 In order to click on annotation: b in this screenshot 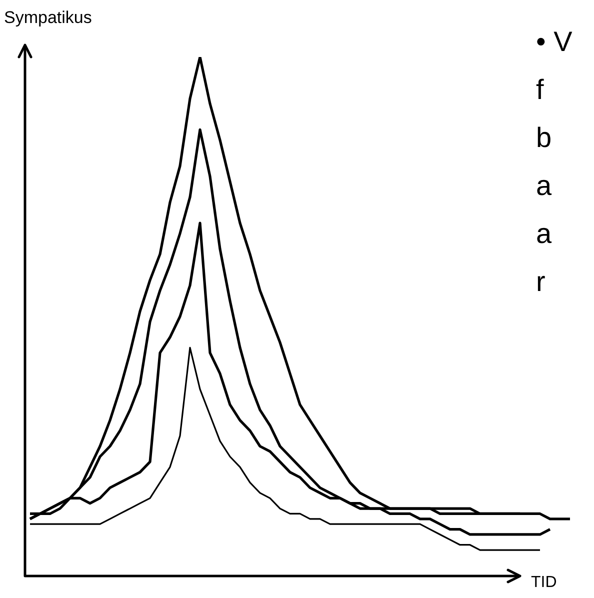, I will do `click(544, 138)`.